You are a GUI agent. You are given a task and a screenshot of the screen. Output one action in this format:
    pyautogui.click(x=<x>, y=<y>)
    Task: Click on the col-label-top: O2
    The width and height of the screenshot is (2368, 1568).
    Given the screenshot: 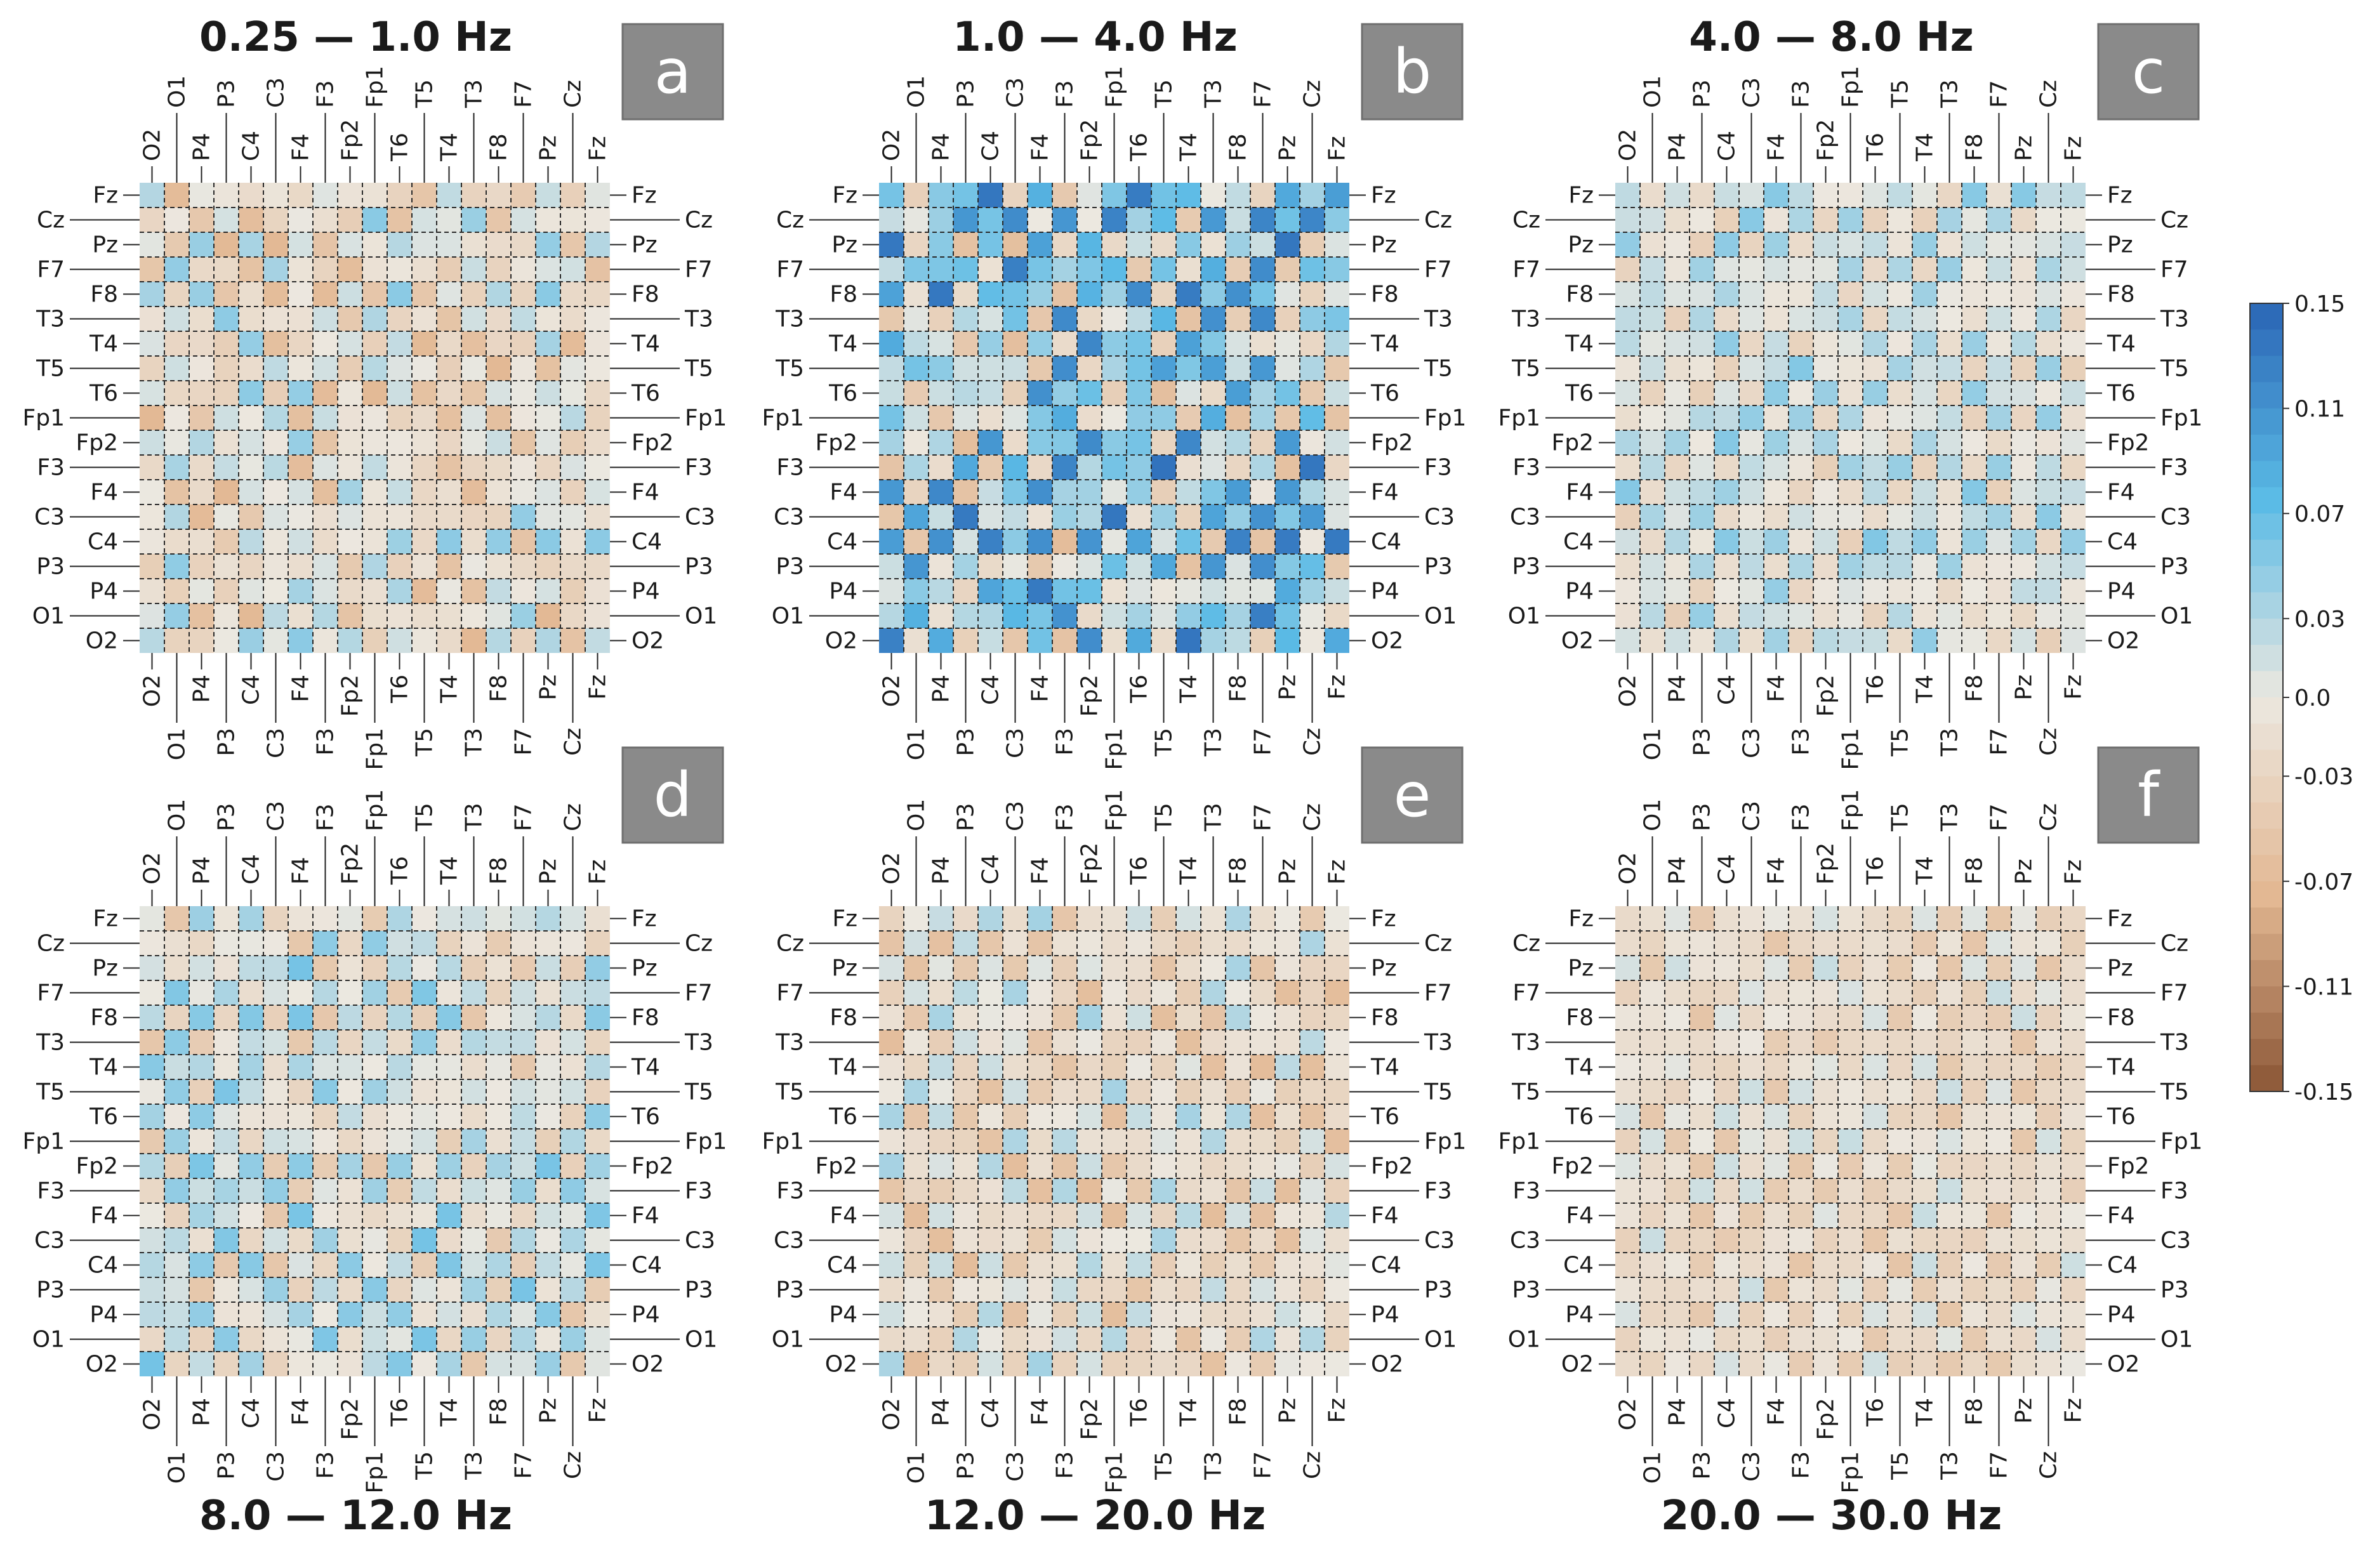 What is the action you would take?
    pyautogui.click(x=153, y=145)
    